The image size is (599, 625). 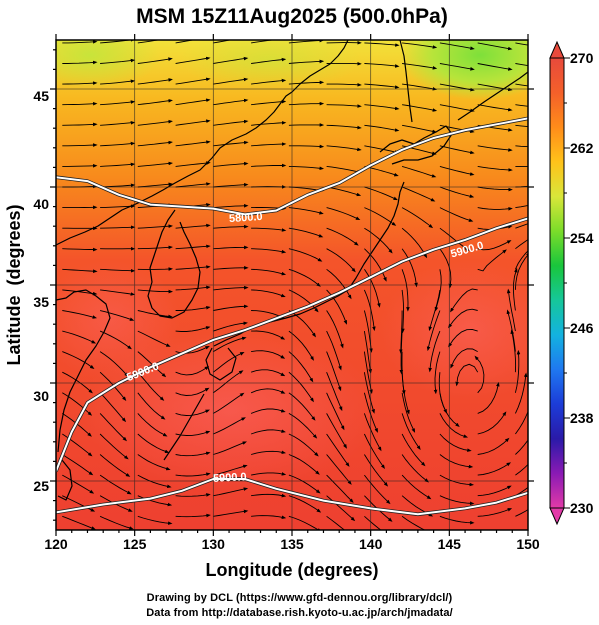 What do you see at coordinates (557, 283) in the screenshot?
I see `colorbar-body` at bounding box center [557, 283].